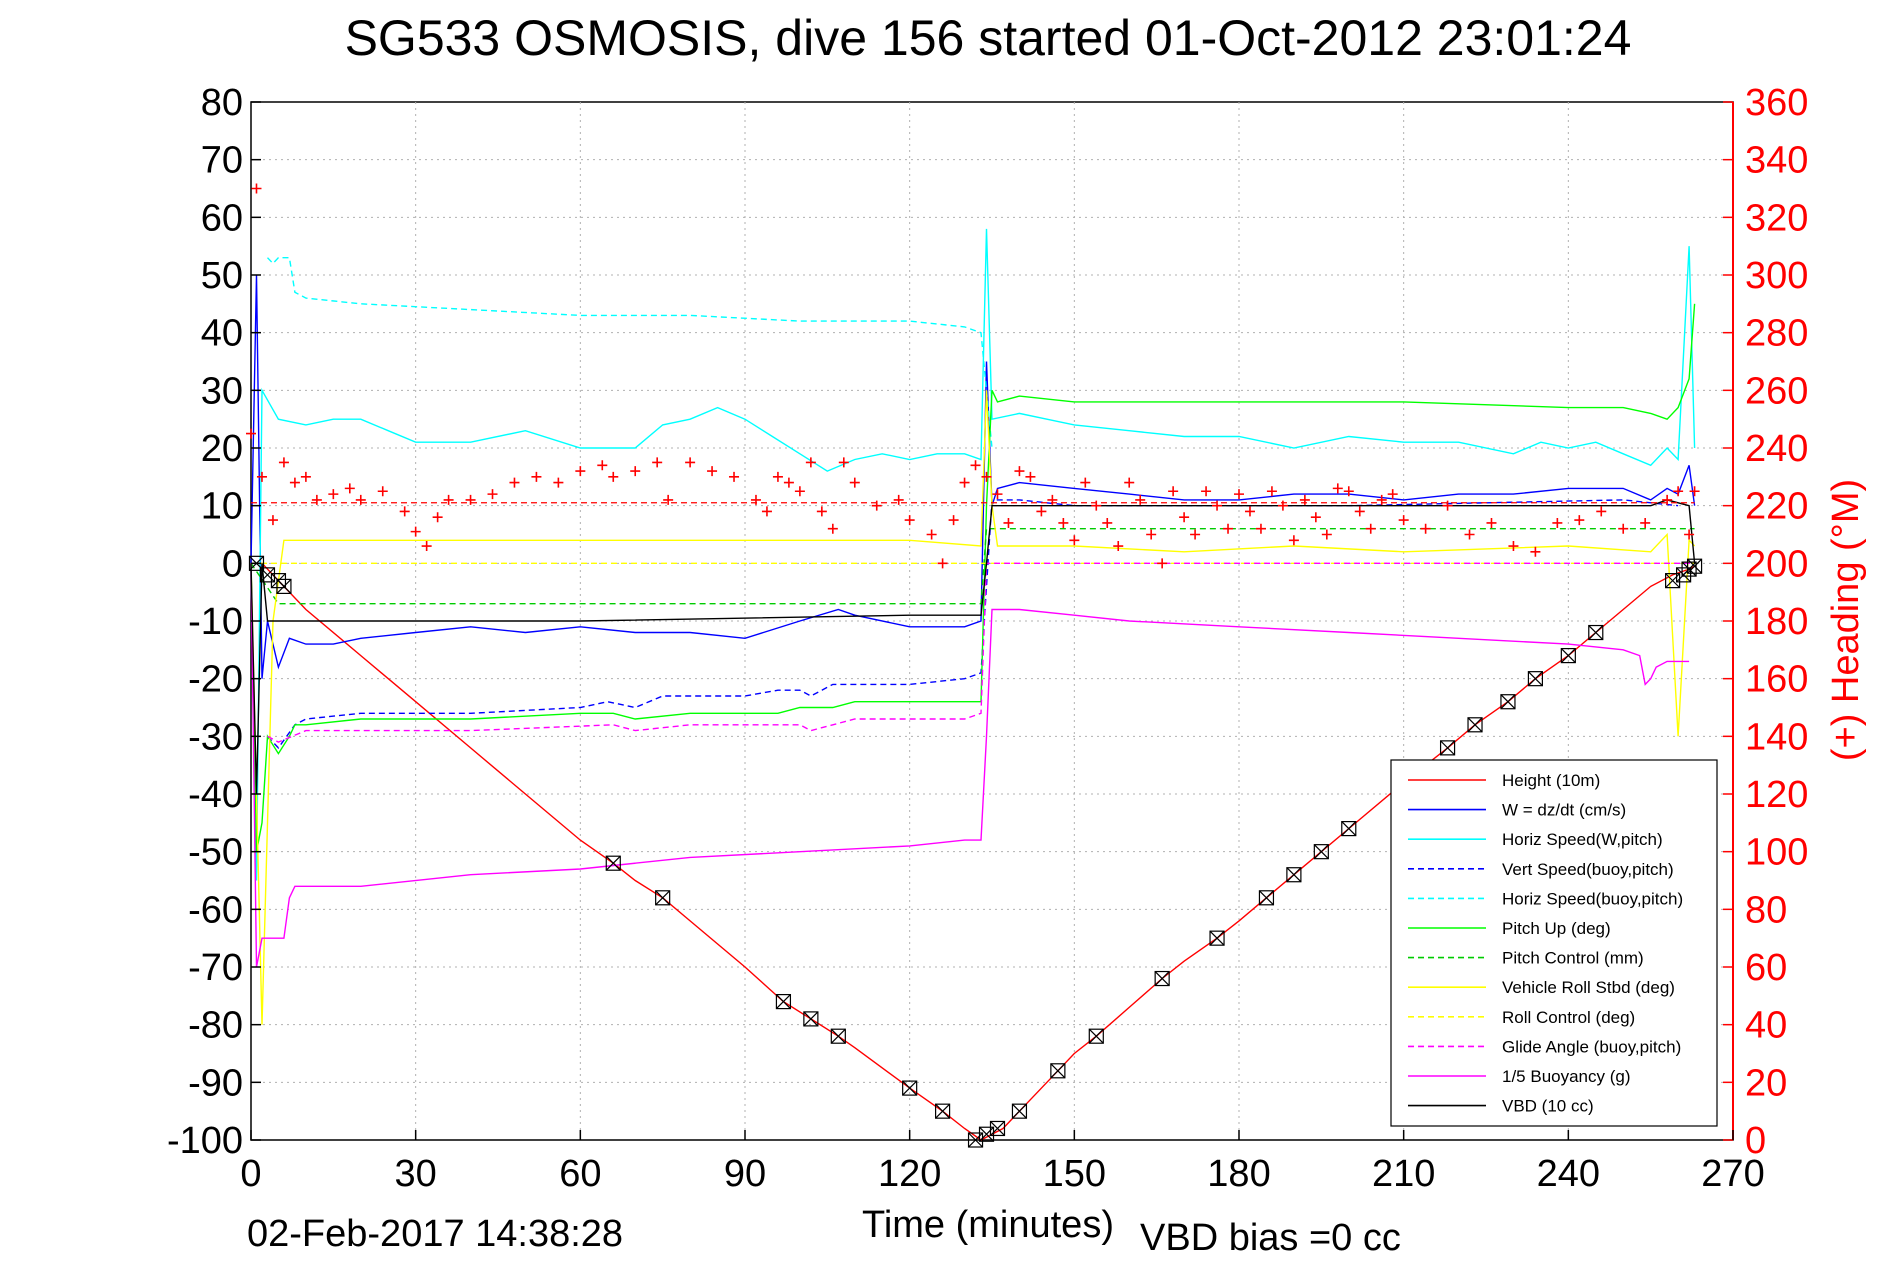 Image resolution: width=1891 pixels, height=1262 pixels. Describe the element at coordinates (1554, 943) in the screenshot. I see `legend-box` at that location.